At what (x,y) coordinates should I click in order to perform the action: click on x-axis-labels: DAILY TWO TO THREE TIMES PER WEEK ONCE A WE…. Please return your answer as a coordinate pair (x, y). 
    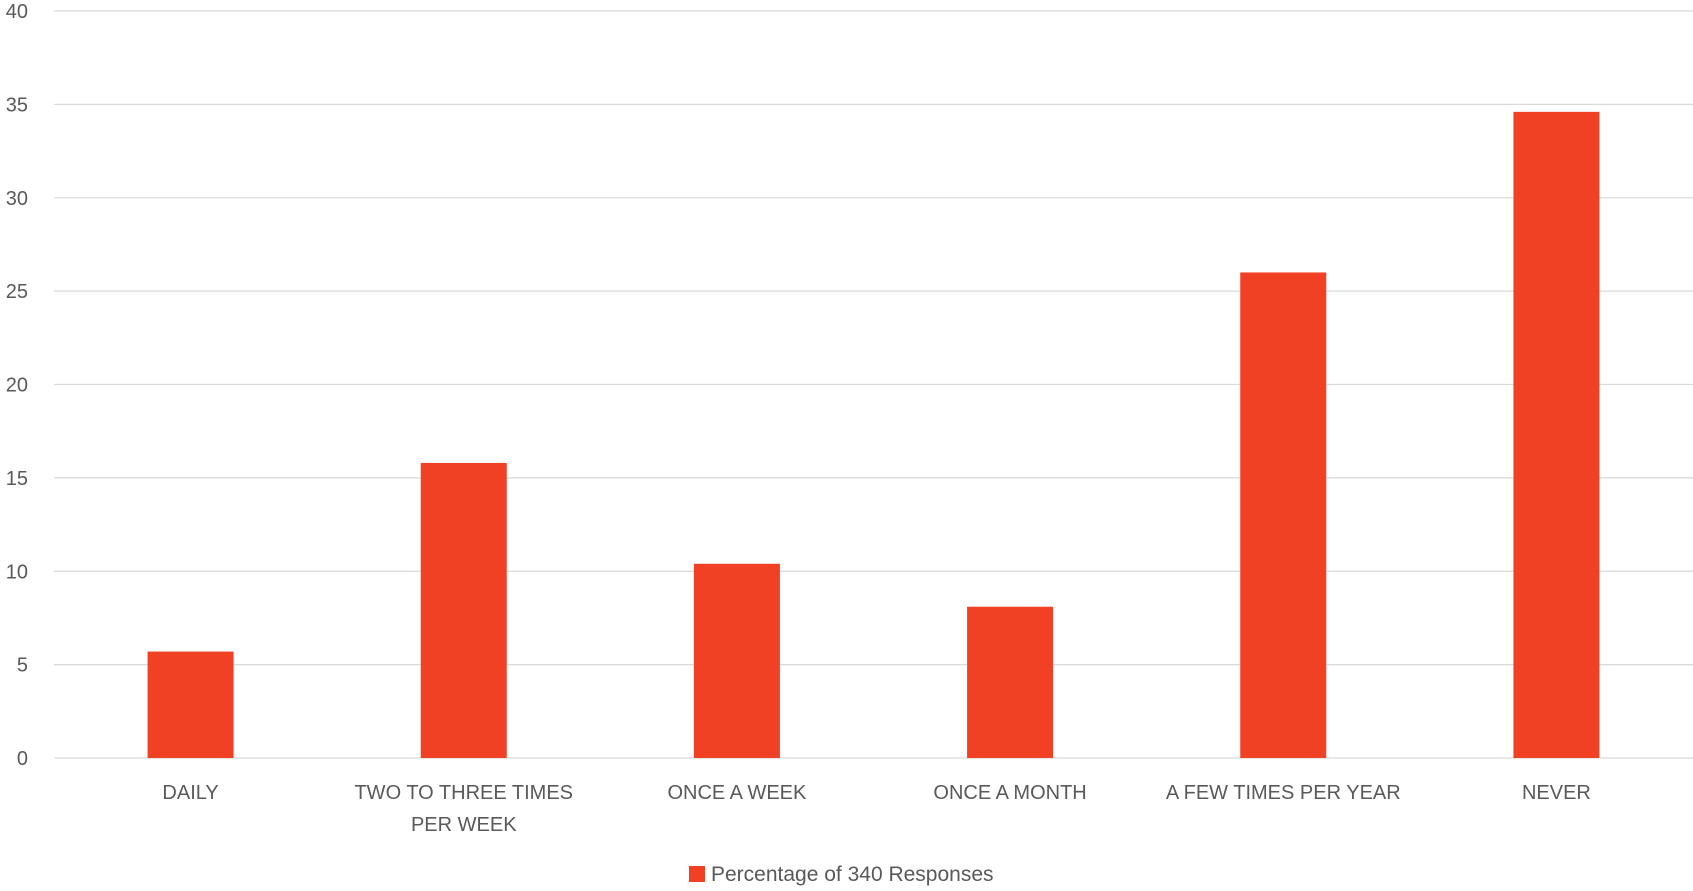
    Looking at the image, I should click on (876, 809).